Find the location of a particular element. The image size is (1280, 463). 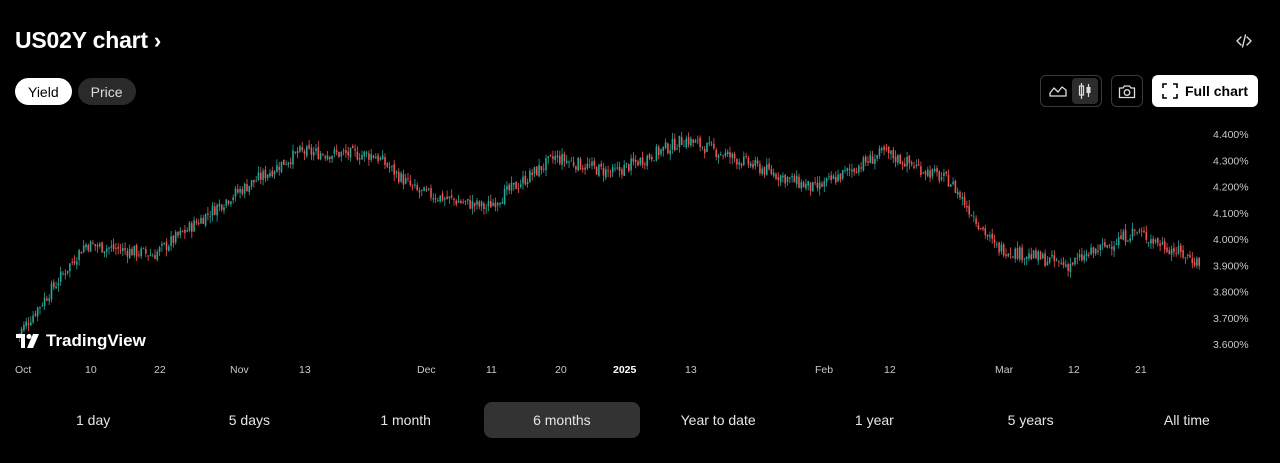

price-tab: Price is located at coordinates (106, 91).